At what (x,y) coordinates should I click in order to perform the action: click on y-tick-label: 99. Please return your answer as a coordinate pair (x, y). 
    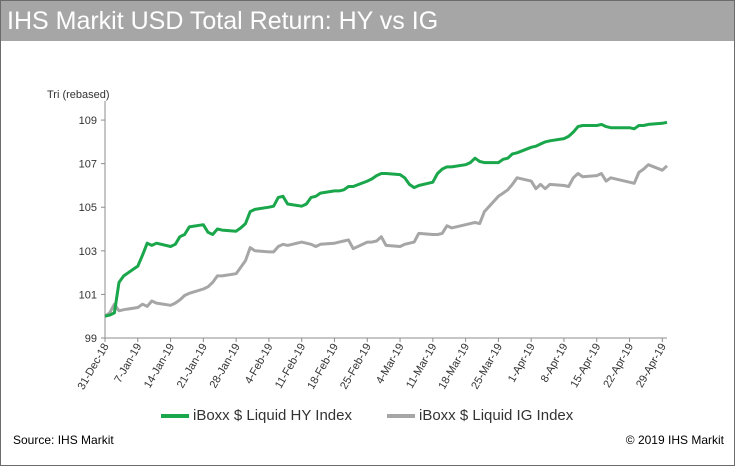
    Looking at the image, I should click on (91, 339).